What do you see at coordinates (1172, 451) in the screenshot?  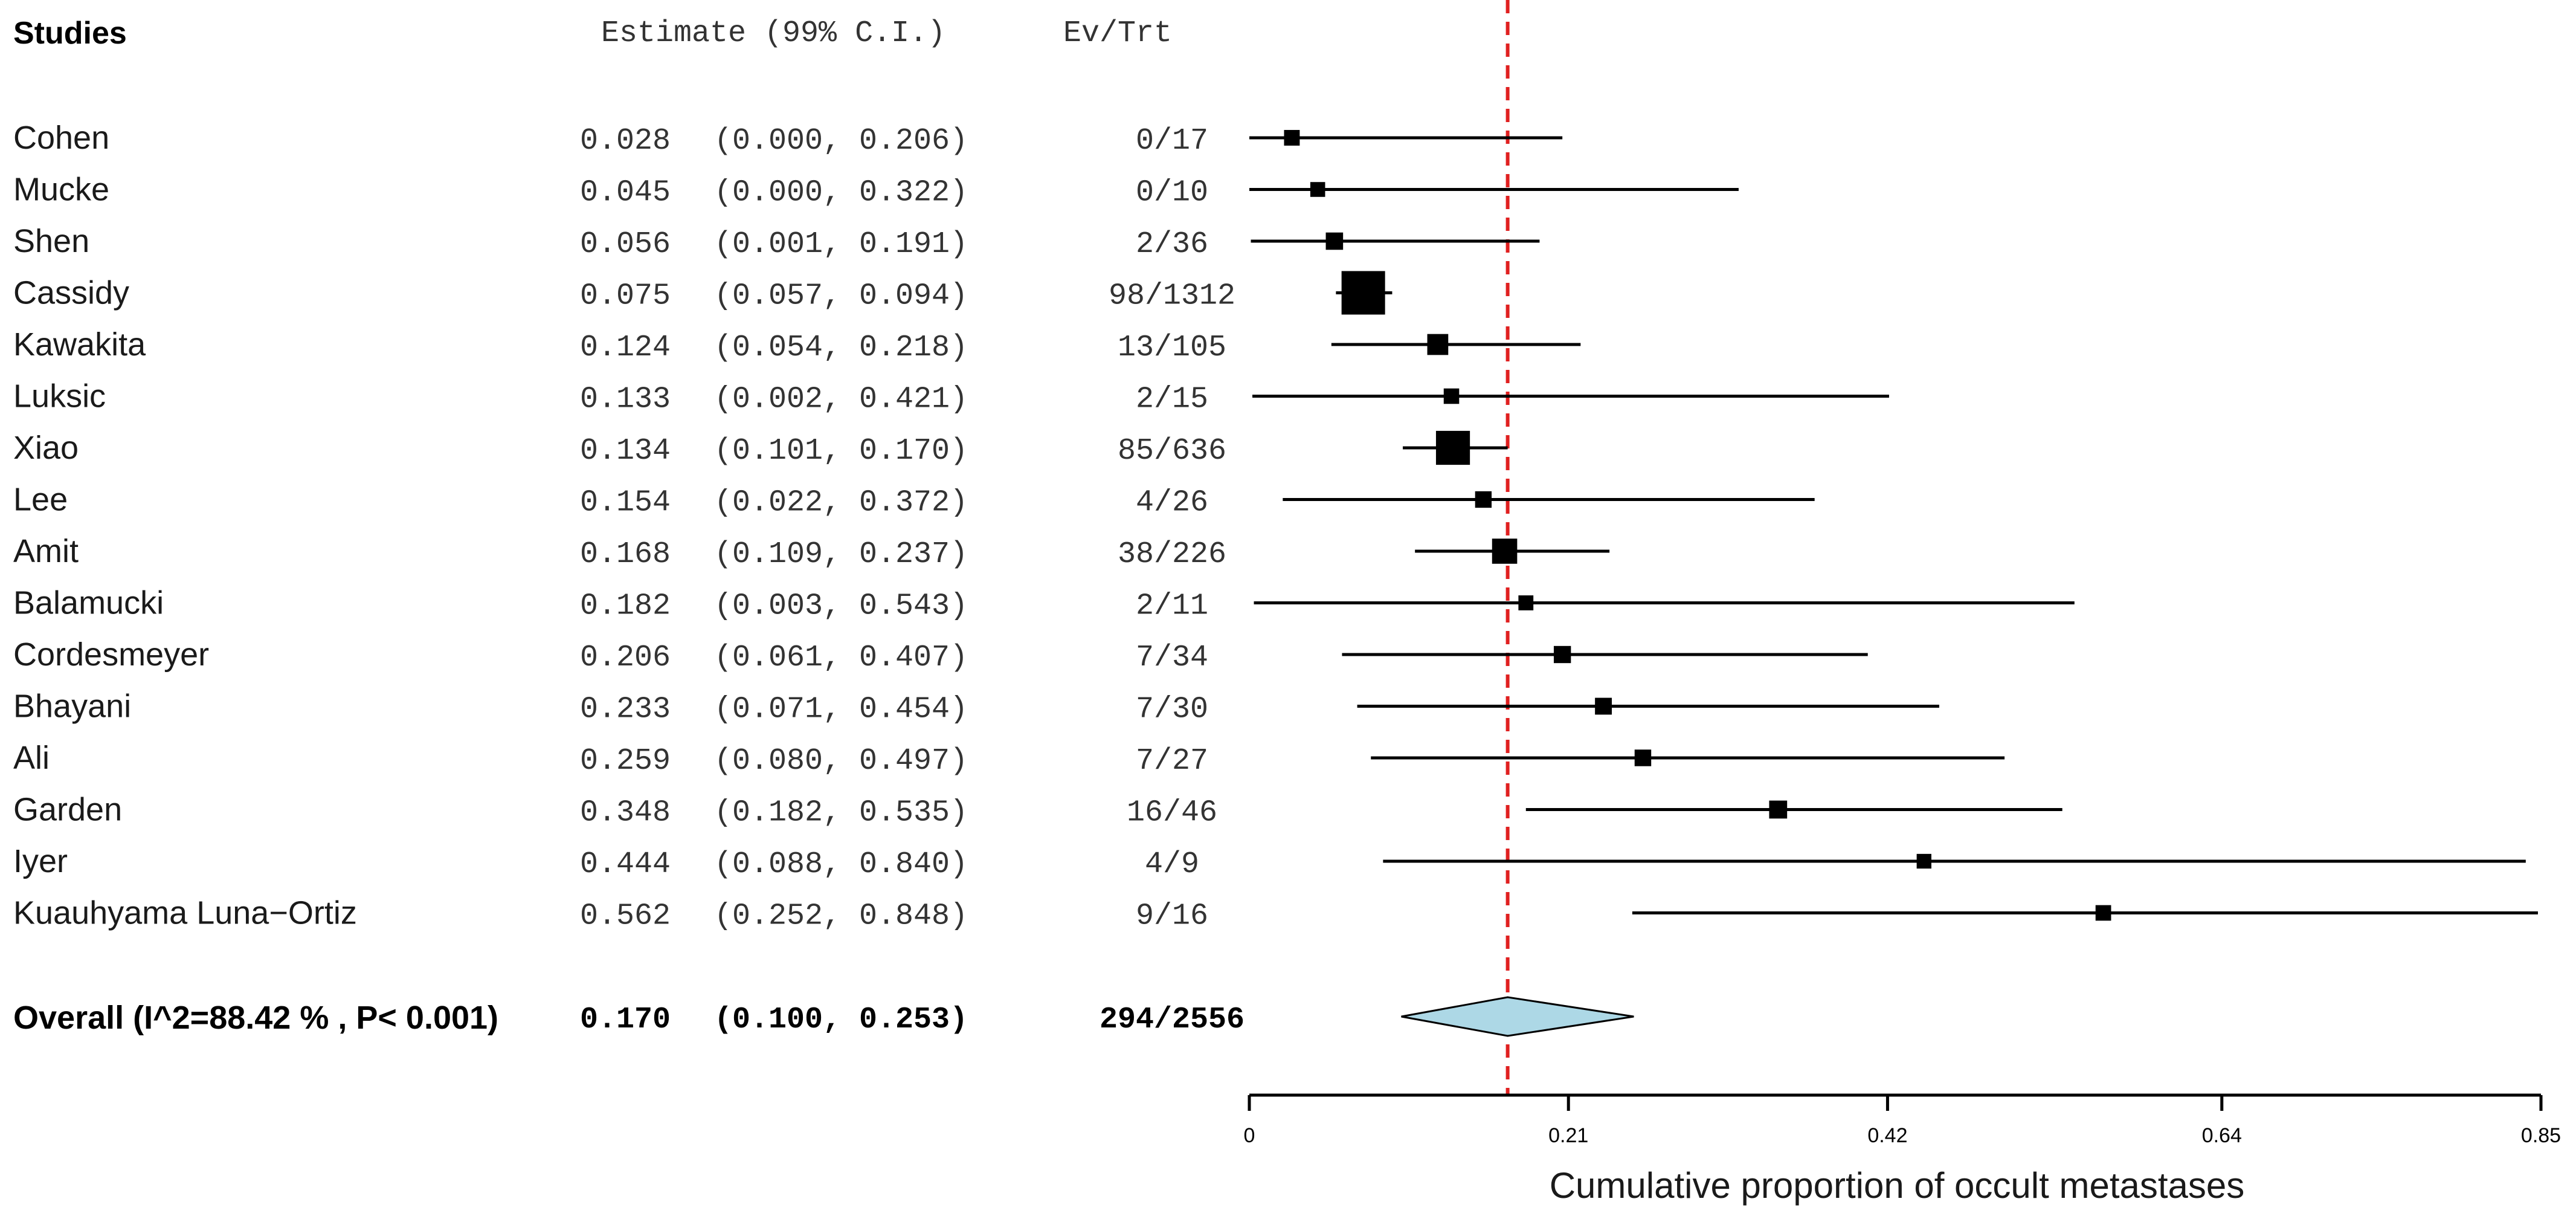 I see `study-events: 85/636` at bounding box center [1172, 451].